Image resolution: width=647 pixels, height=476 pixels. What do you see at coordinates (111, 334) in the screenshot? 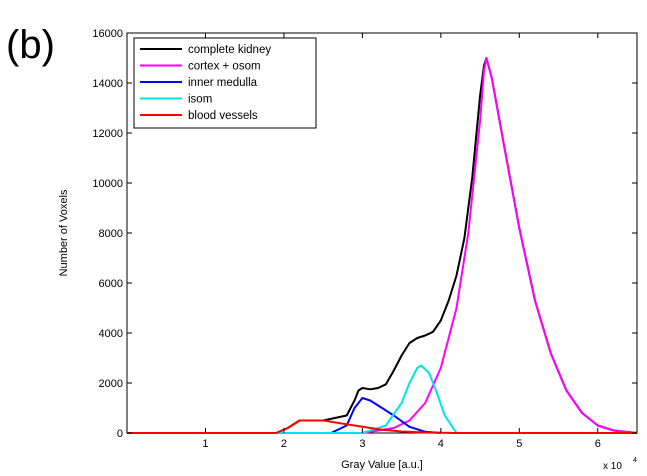
I see `y-tick-label: 4000` at bounding box center [111, 334].